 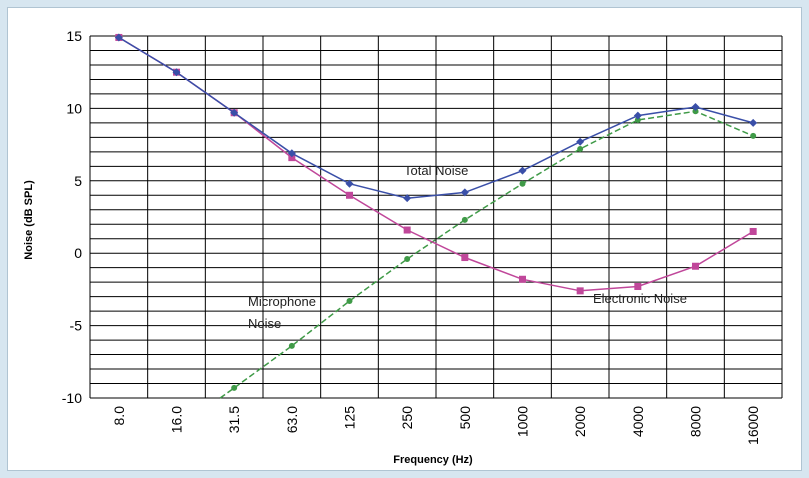 What do you see at coordinates (234, 419) in the screenshot?
I see `x-tick-label: 31.5` at bounding box center [234, 419].